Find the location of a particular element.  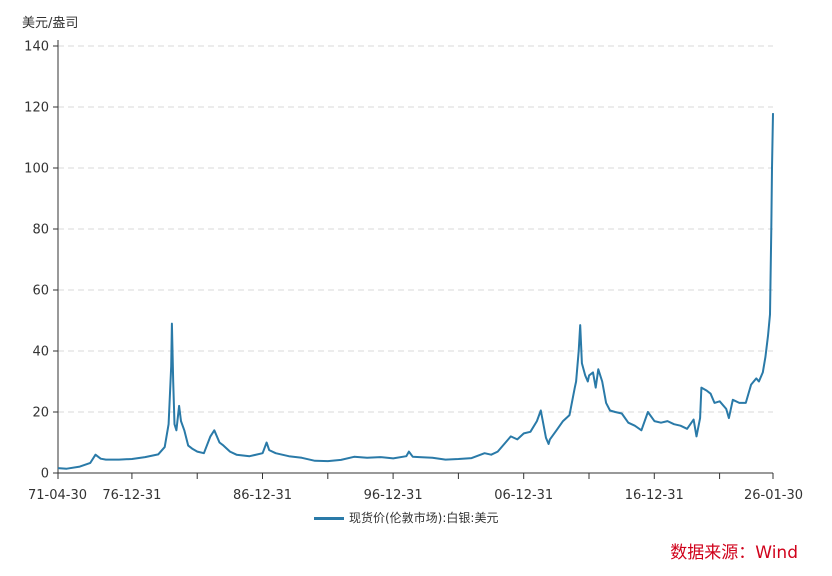

x-tick-label: 86-12-31 is located at coordinates (262, 495).